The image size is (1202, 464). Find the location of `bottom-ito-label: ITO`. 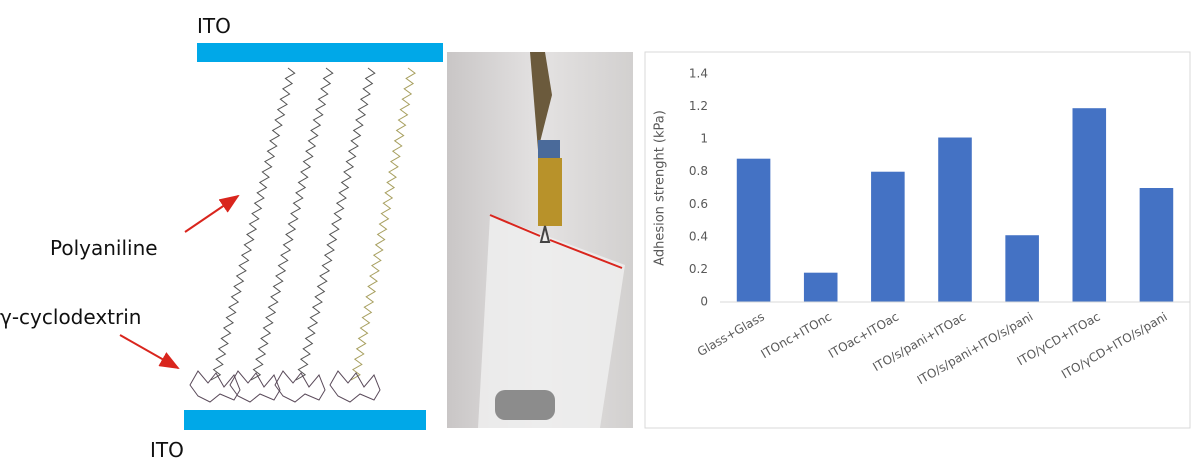

bottom-ito-label: ITO is located at coordinates (167, 450).